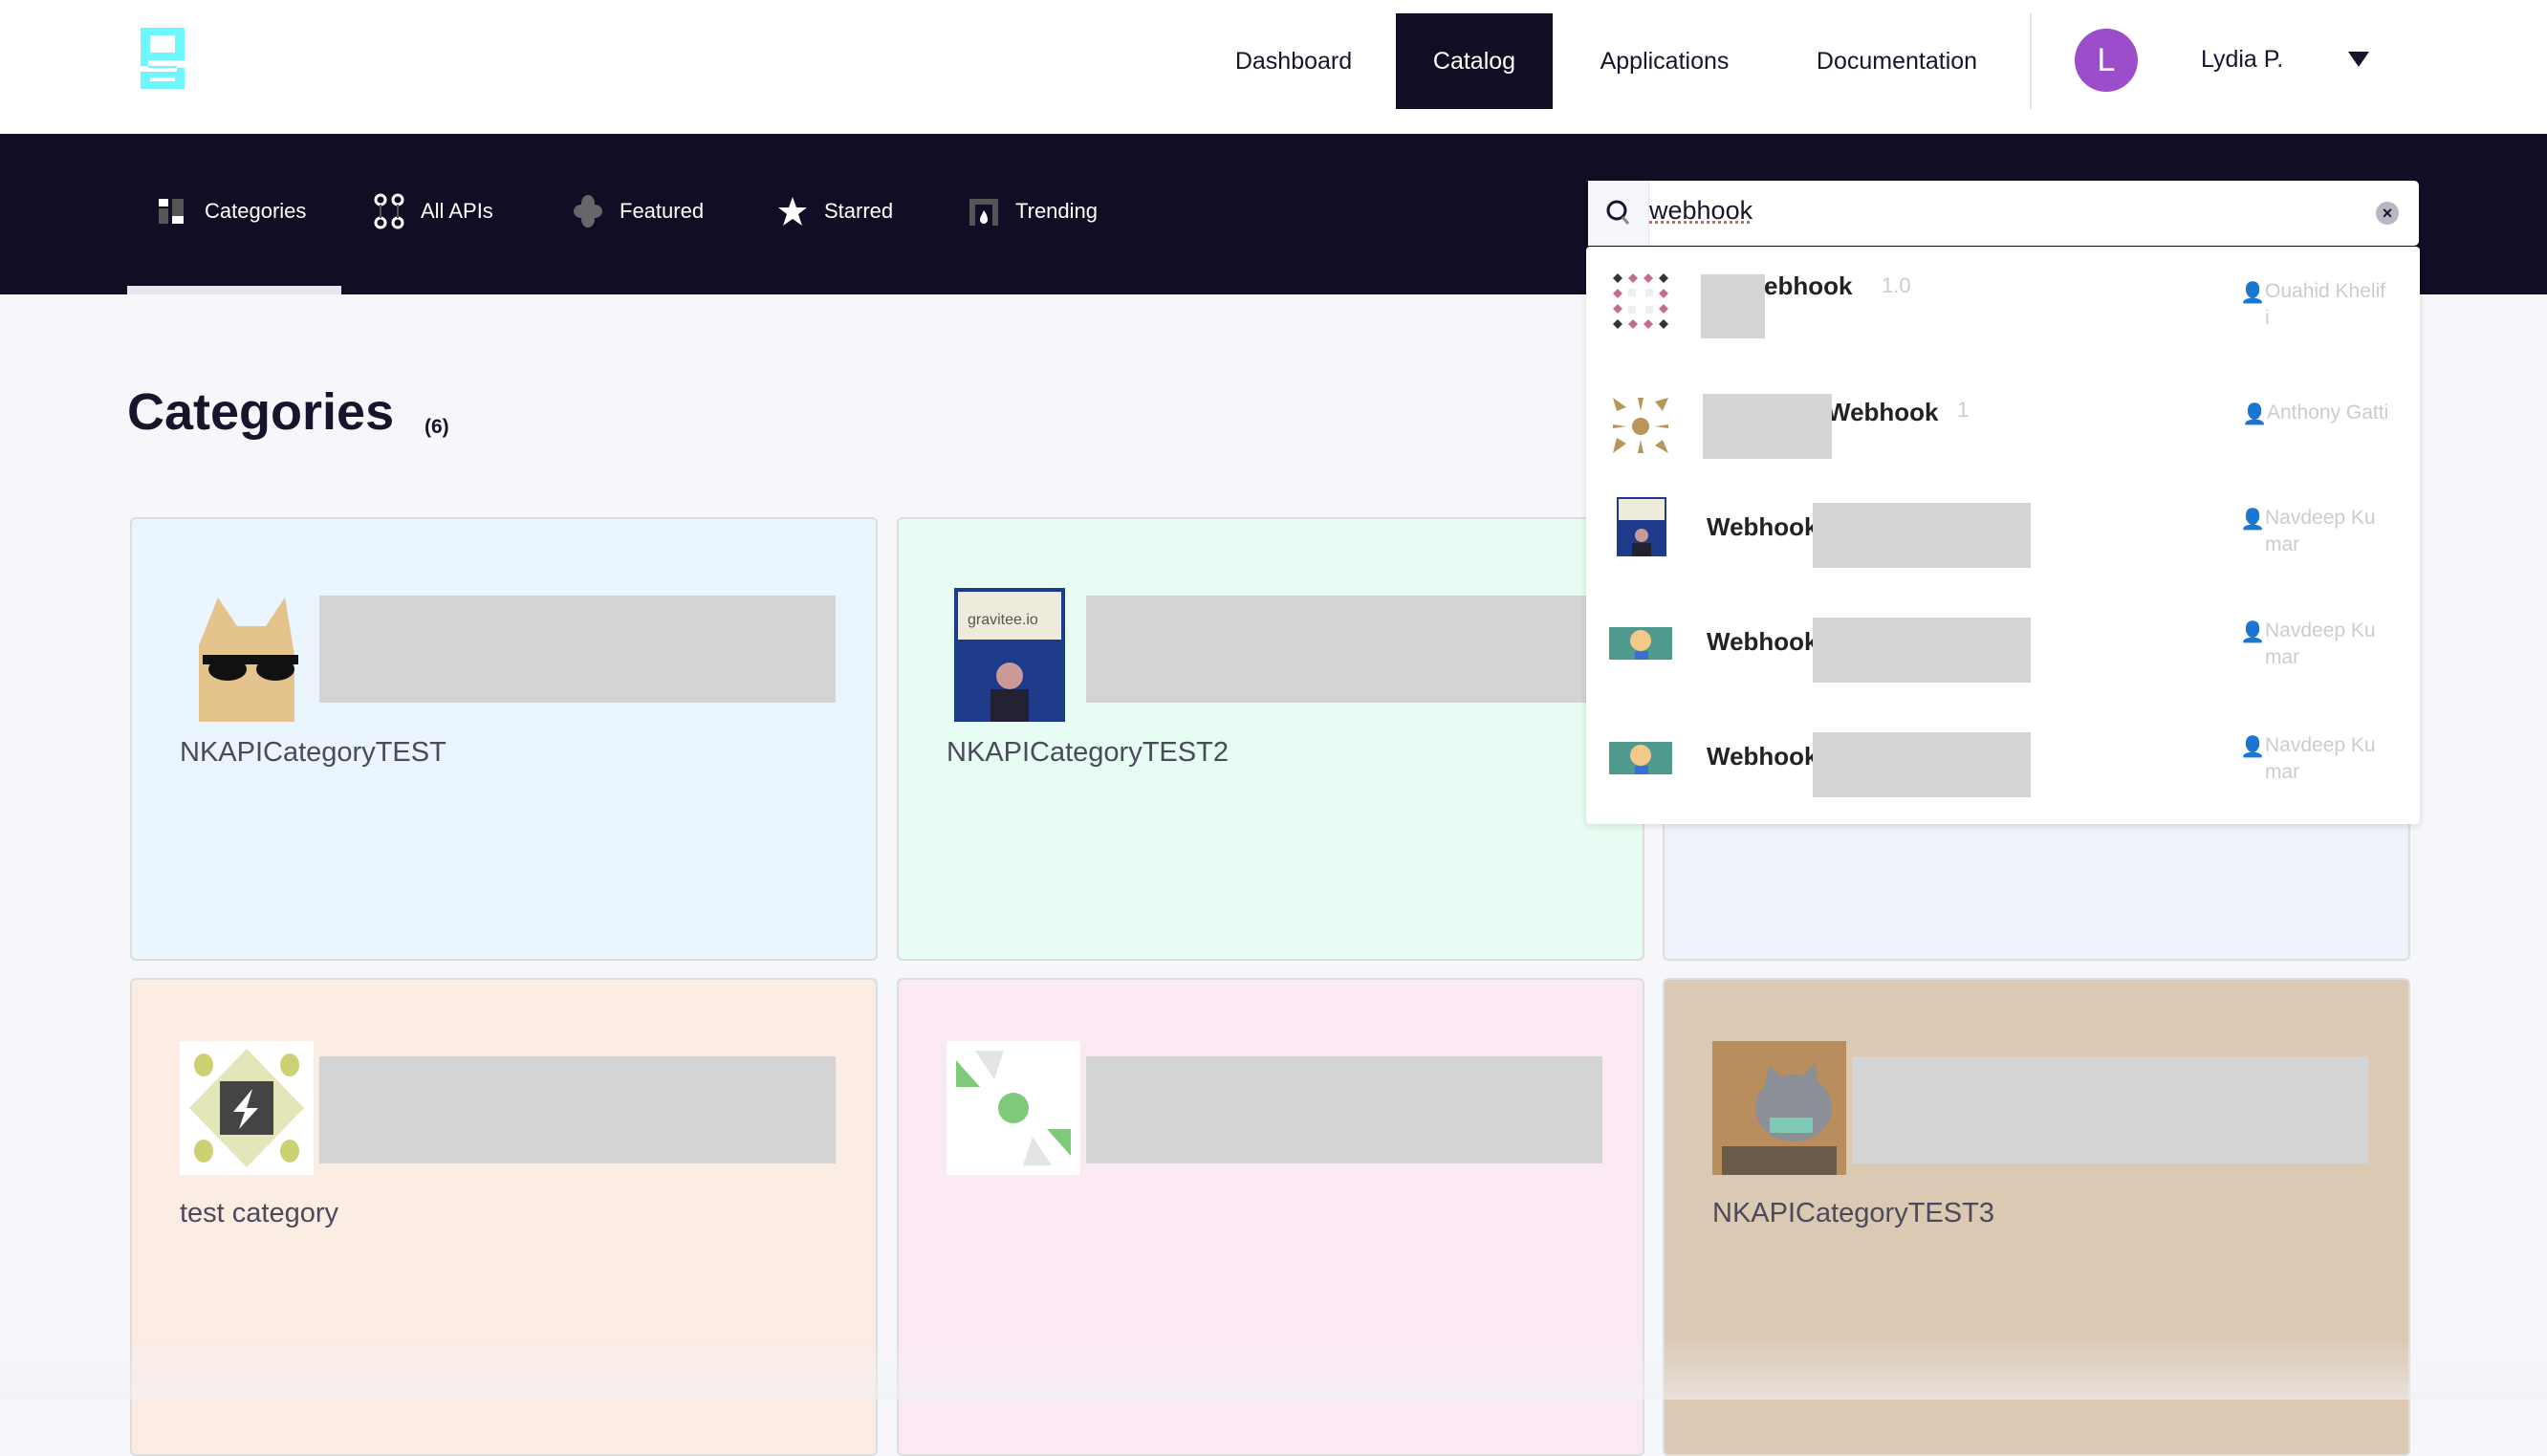  Describe the element at coordinates (793, 211) in the screenshot. I see `star-icon` at that location.